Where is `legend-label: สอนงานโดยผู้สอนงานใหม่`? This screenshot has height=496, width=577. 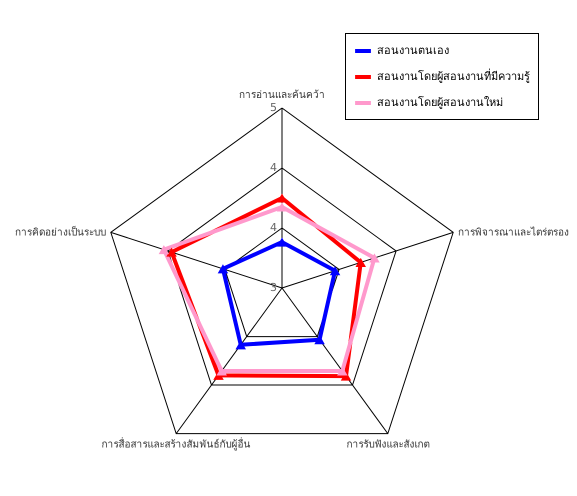
legend-label: สอนงานโดยผู้สอนงานใหม่ is located at coordinates (440, 102).